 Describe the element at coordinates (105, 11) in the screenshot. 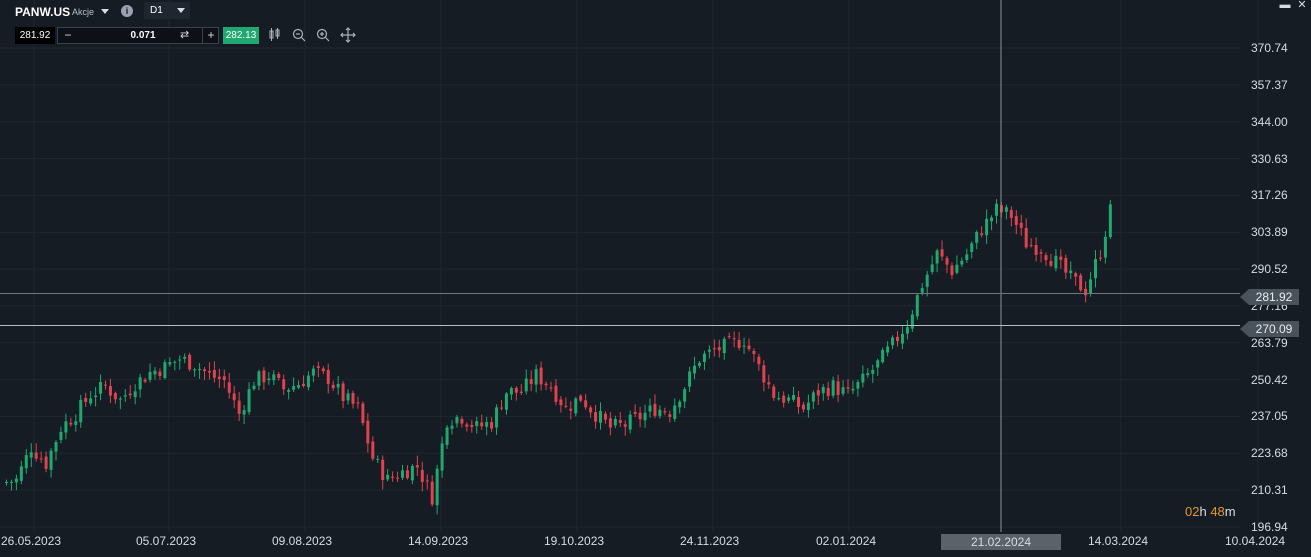

I see `symbol-dropdown-icon` at that location.